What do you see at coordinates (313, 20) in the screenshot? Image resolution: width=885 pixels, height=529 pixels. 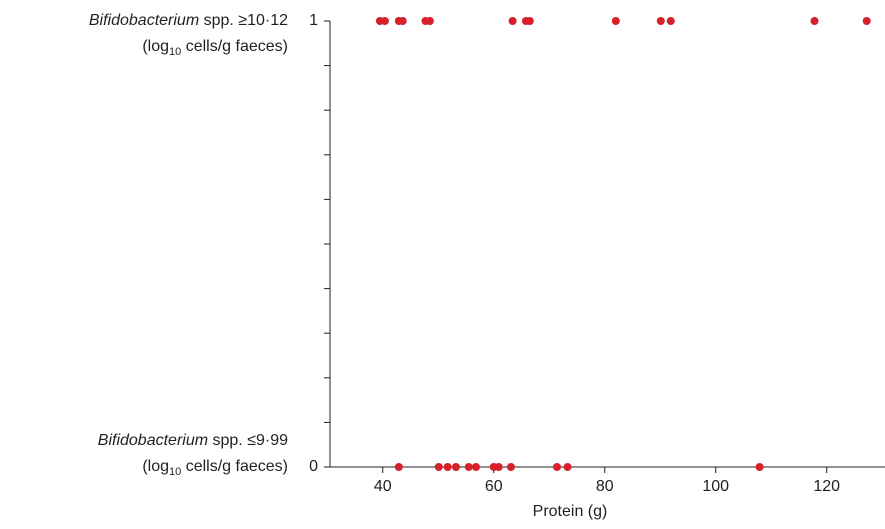 I see `y-tick-label: 1` at bounding box center [313, 20].